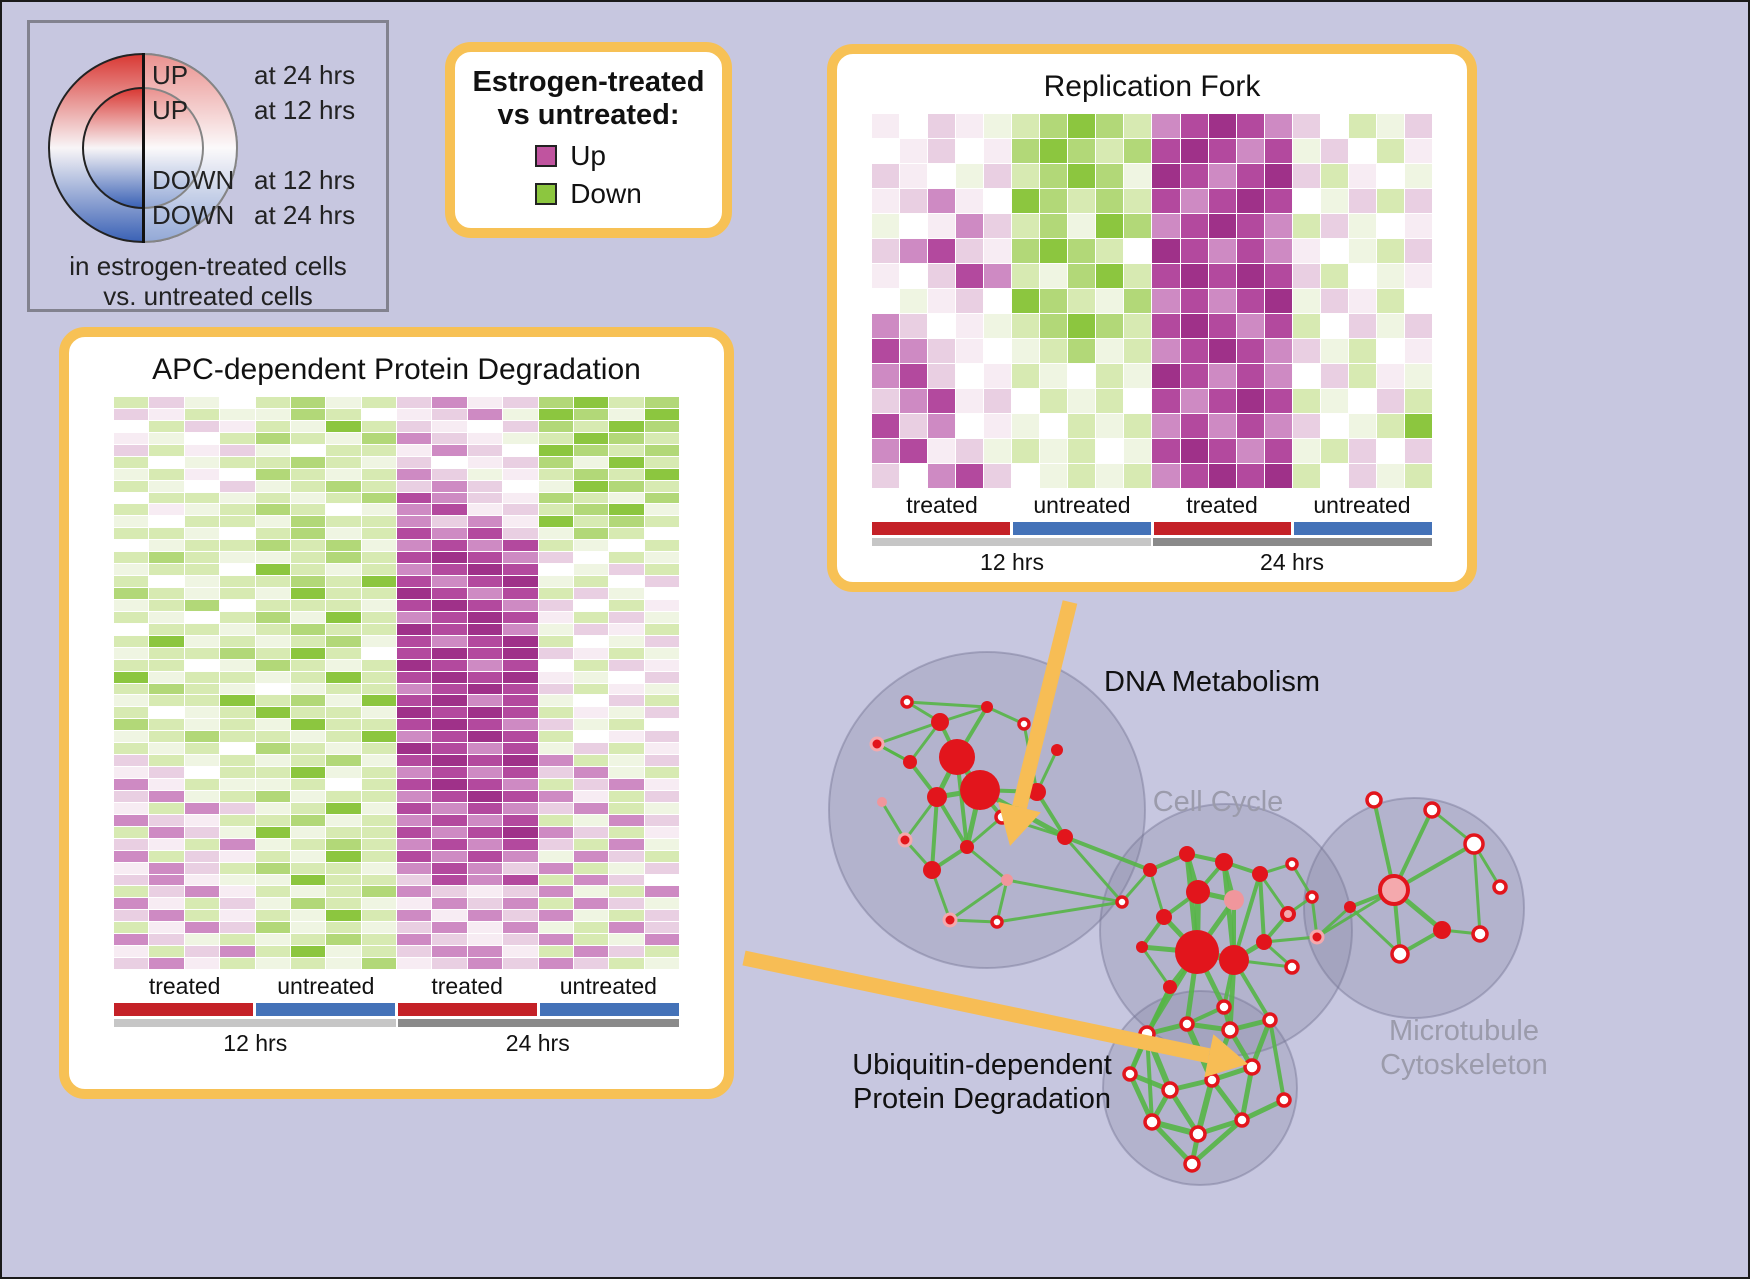 This screenshot has width=1750, height=1279. Describe the element at coordinates (1464, 1048) in the screenshot. I see `cluster-label: Microtubule Cytoskeleton` at that location.